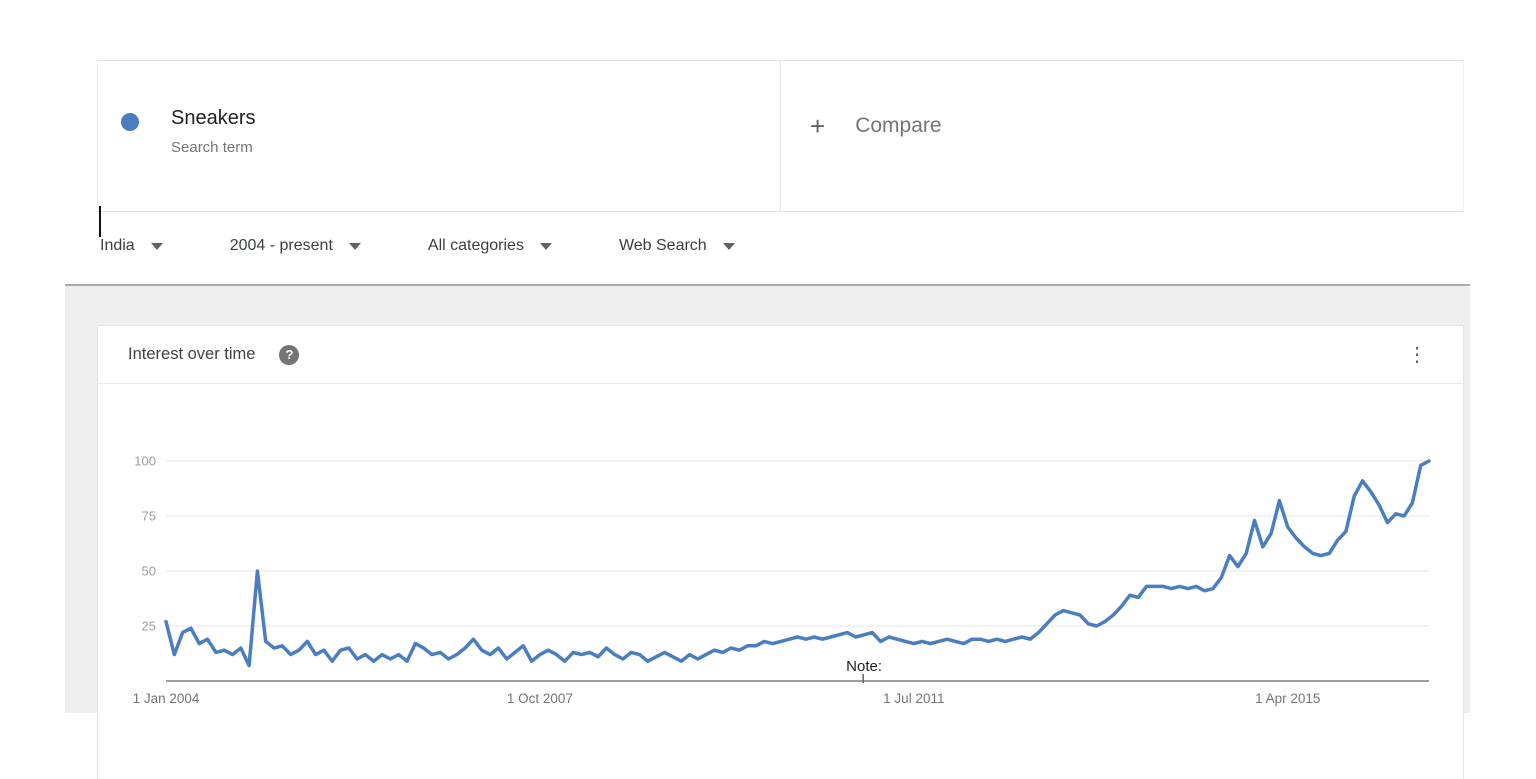 The width and height of the screenshot is (1536, 779). What do you see at coordinates (149, 626) in the screenshot?
I see `y-axis-tick-label: 25` at bounding box center [149, 626].